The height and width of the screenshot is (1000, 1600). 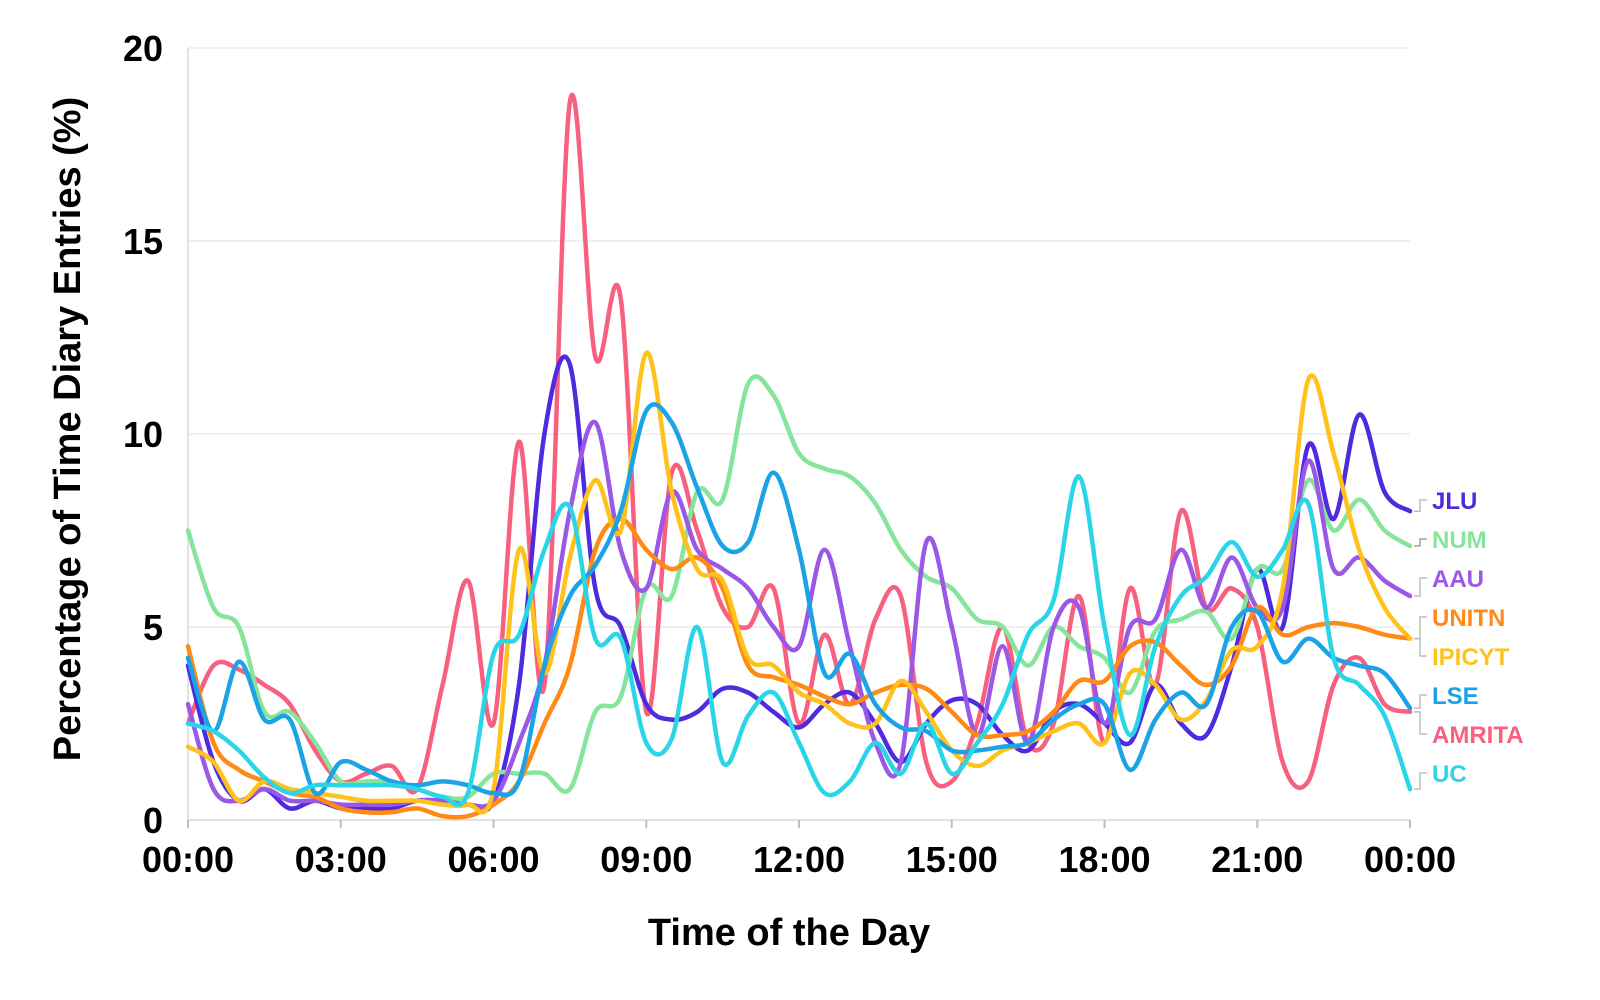 I want to click on x-tick-label: 21:00, so click(x=1257, y=859).